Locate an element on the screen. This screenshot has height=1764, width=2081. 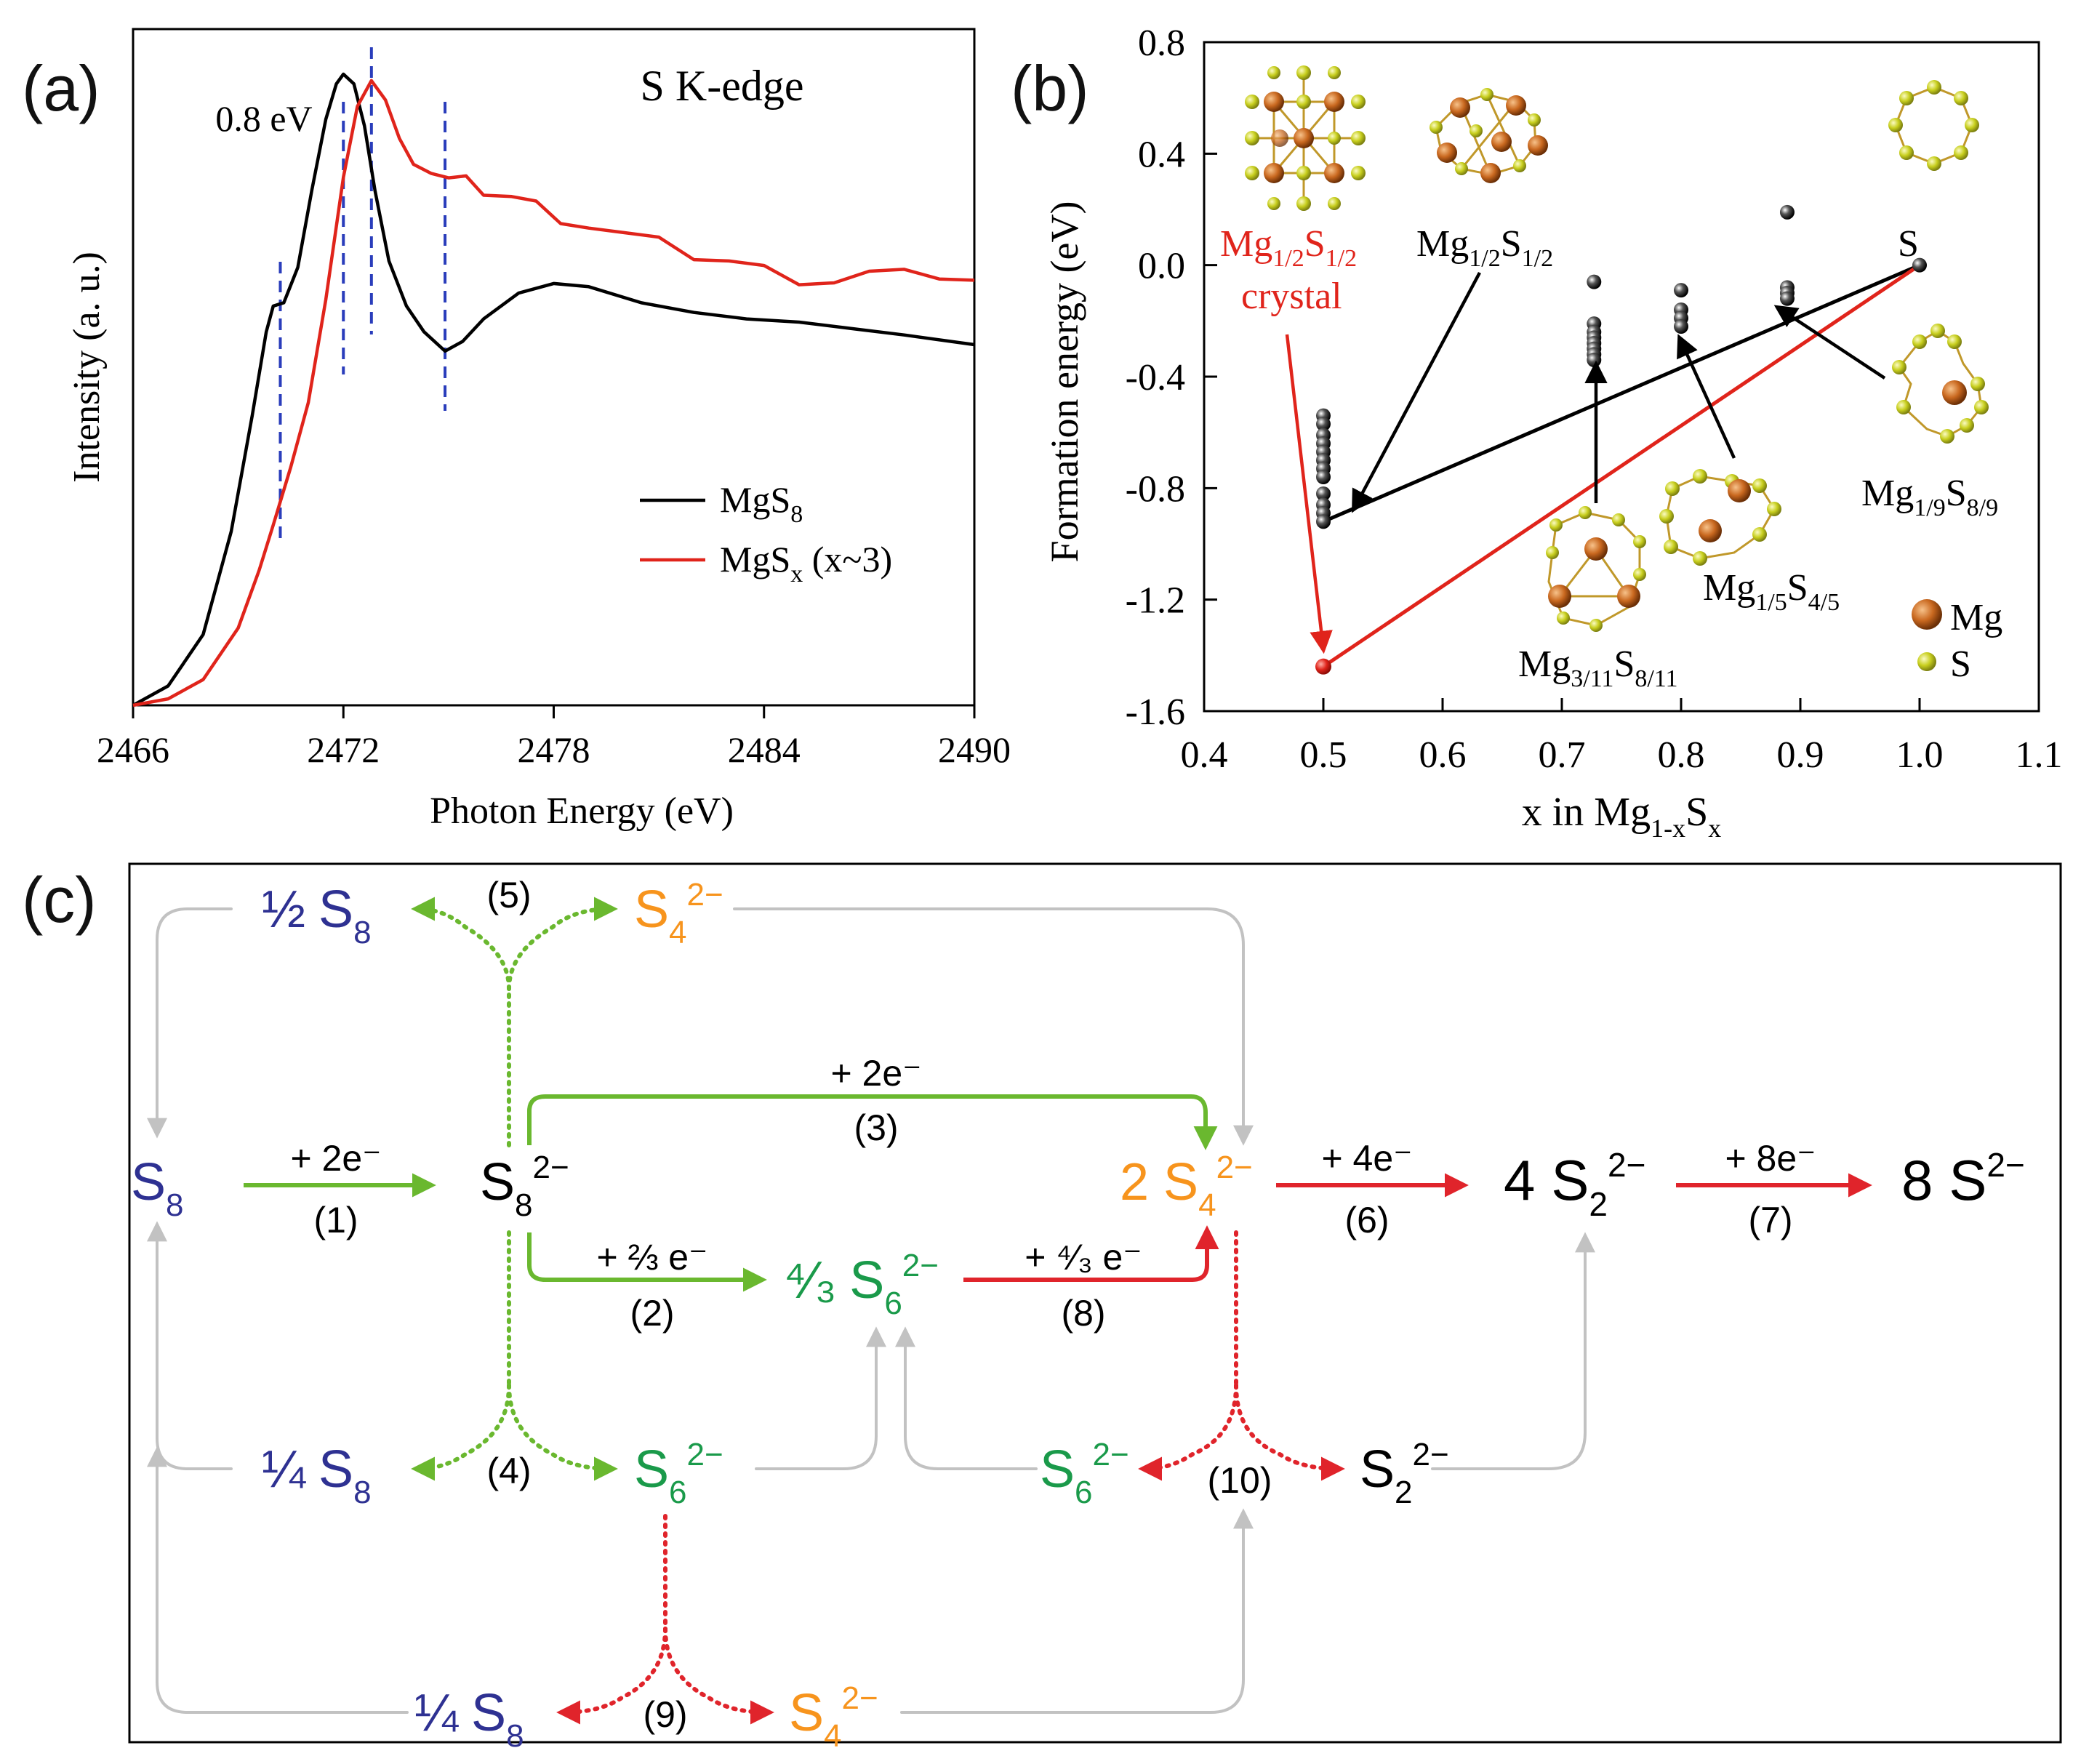
legend-mgsx-label: MgSx (x~3) is located at coordinates (806, 563).